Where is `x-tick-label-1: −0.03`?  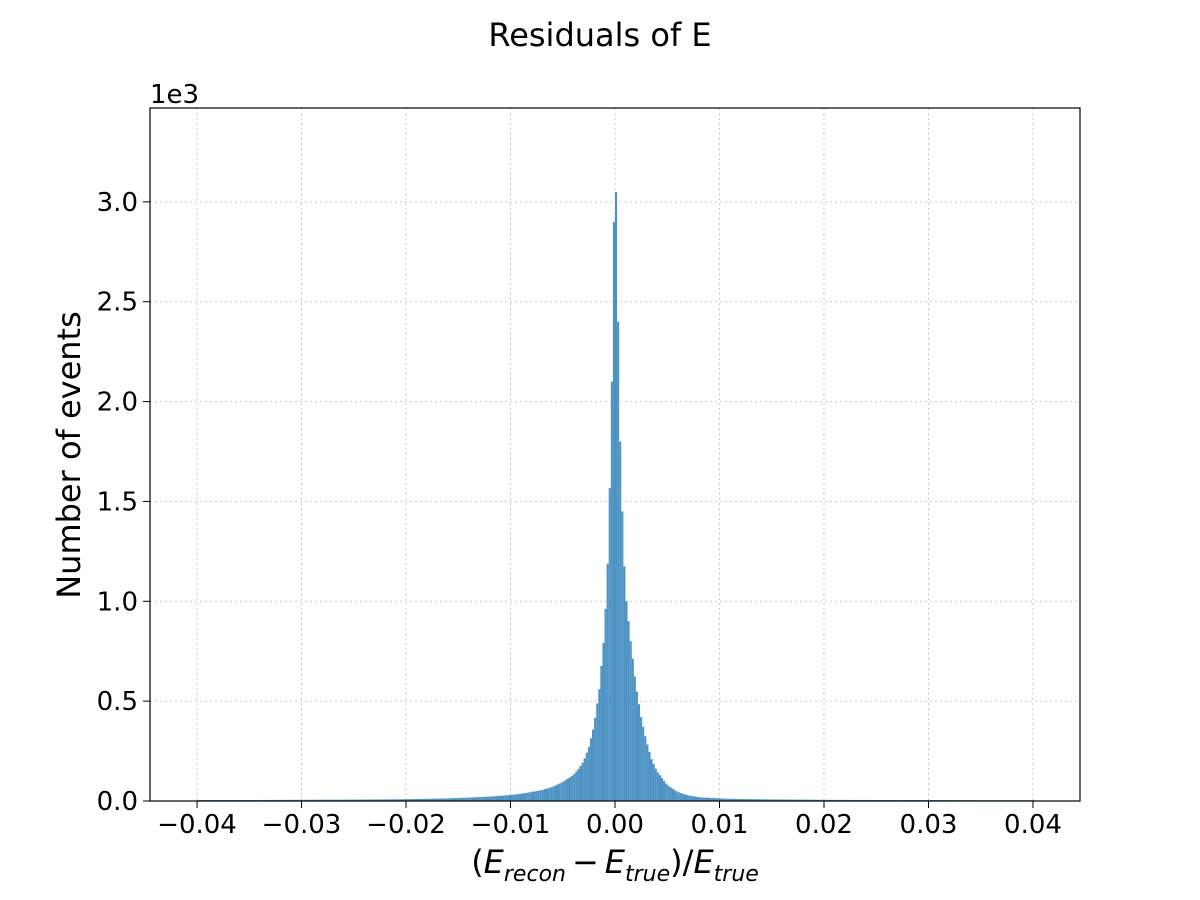
x-tick-label-1: −0.03 is located at coordinates (302, 825).